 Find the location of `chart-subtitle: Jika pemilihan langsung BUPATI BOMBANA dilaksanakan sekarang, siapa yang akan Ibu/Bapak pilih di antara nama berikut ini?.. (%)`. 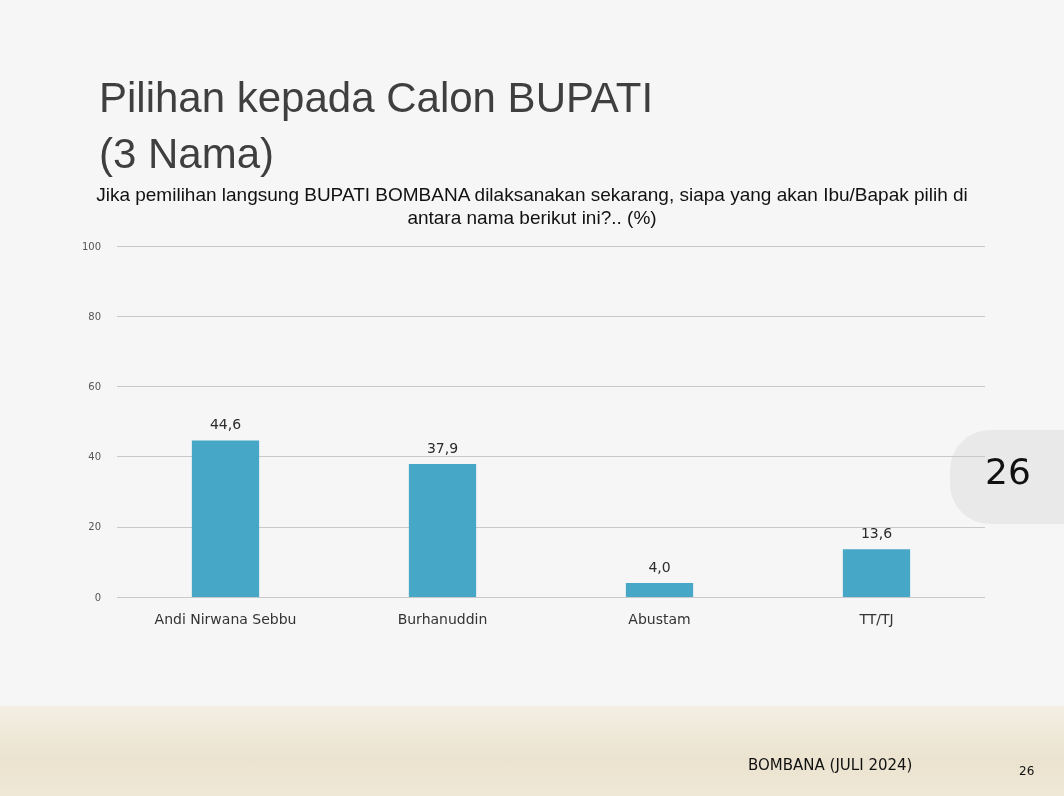

chart-subtitle: Jika pemilihan langsung BUPATI BOMBANA dilaksanakan sekarang, siapa yang akan Ibu/Bapak pilih di antara nama berikut ini?.. (%) is located at coordinates (532, 206).